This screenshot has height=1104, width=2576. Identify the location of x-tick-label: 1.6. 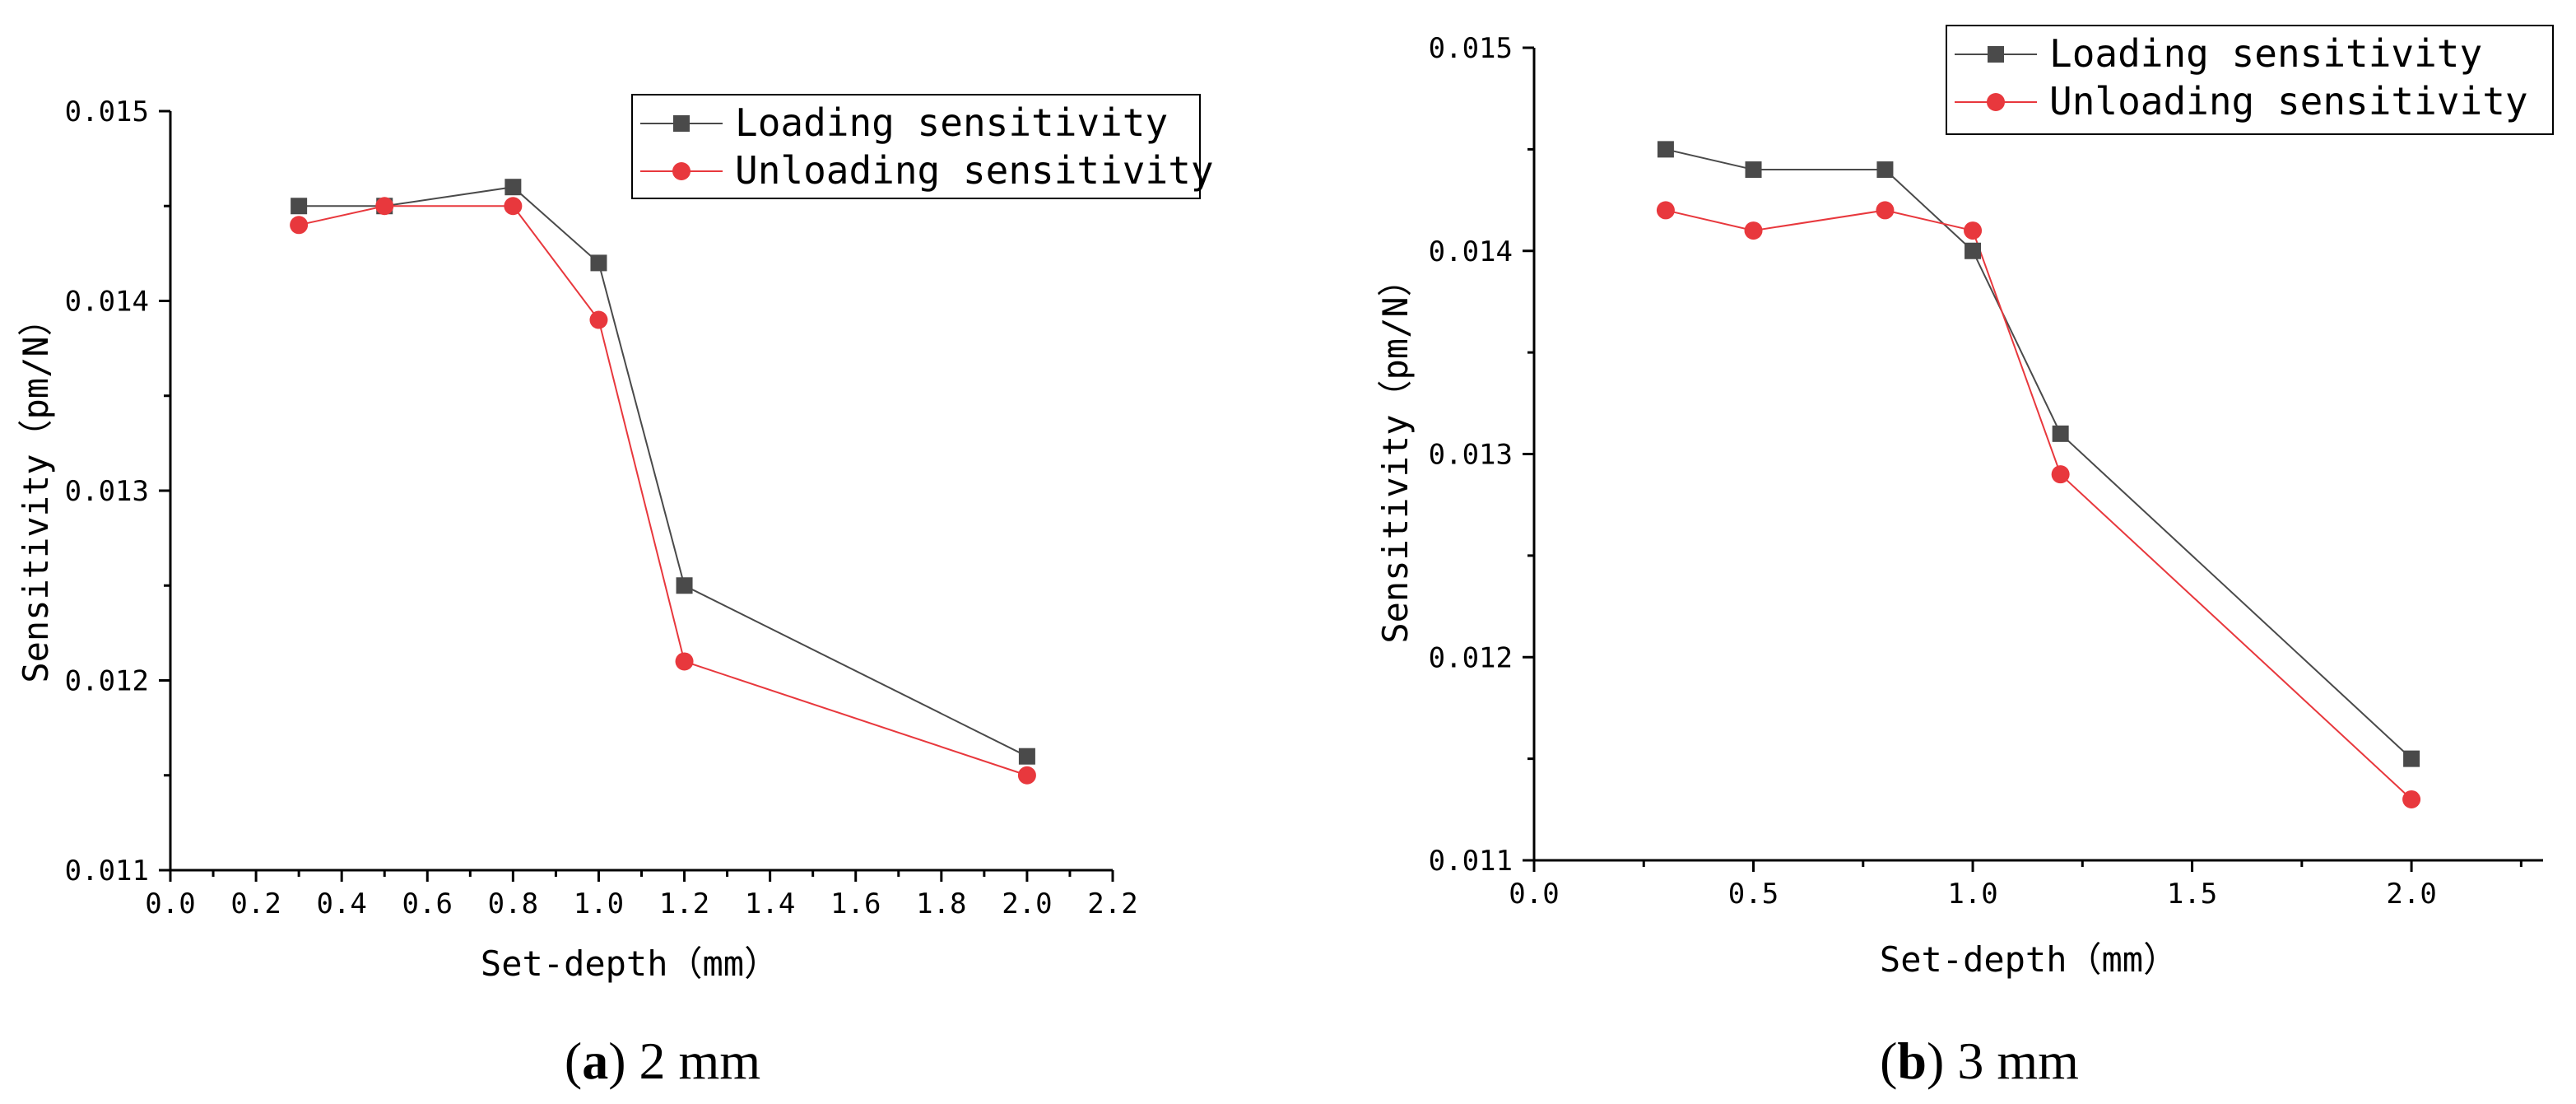
(855, 903).